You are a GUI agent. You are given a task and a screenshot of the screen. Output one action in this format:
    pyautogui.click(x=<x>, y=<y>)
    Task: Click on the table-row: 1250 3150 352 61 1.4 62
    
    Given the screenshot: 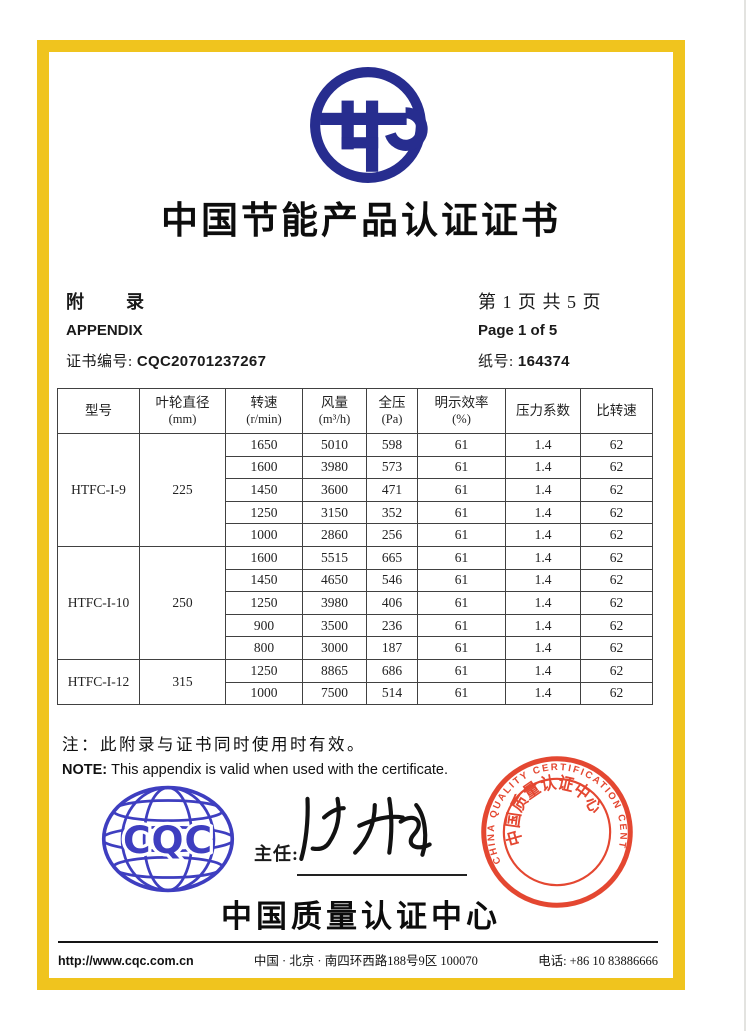 What is the action you would take?
    pyautogui.click(x=355, y=512)
    